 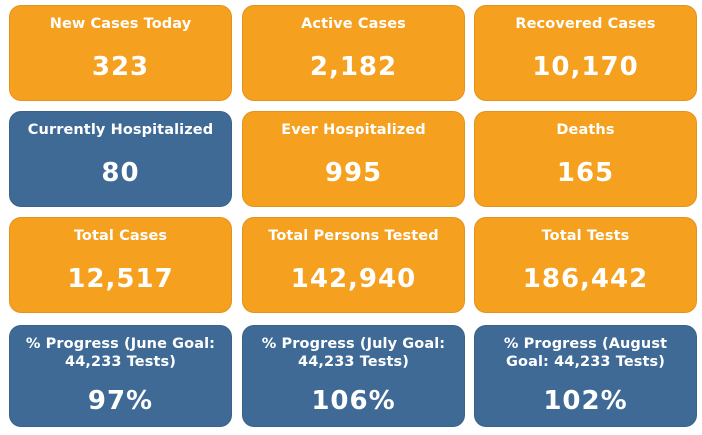 What do you see at coordinates (353, 353) in the screenshot?
I see `kpi-label: % Progress (July Goal: 44,233 Tests)` at bounding box center [353, 353].